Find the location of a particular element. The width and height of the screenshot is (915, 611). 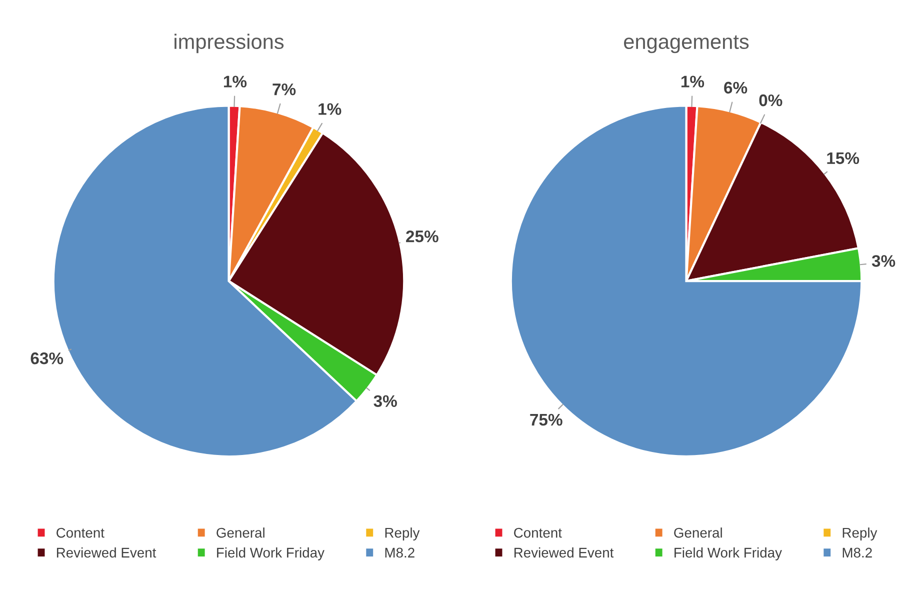

data-label: 63% is located at coordinates (47, 358).